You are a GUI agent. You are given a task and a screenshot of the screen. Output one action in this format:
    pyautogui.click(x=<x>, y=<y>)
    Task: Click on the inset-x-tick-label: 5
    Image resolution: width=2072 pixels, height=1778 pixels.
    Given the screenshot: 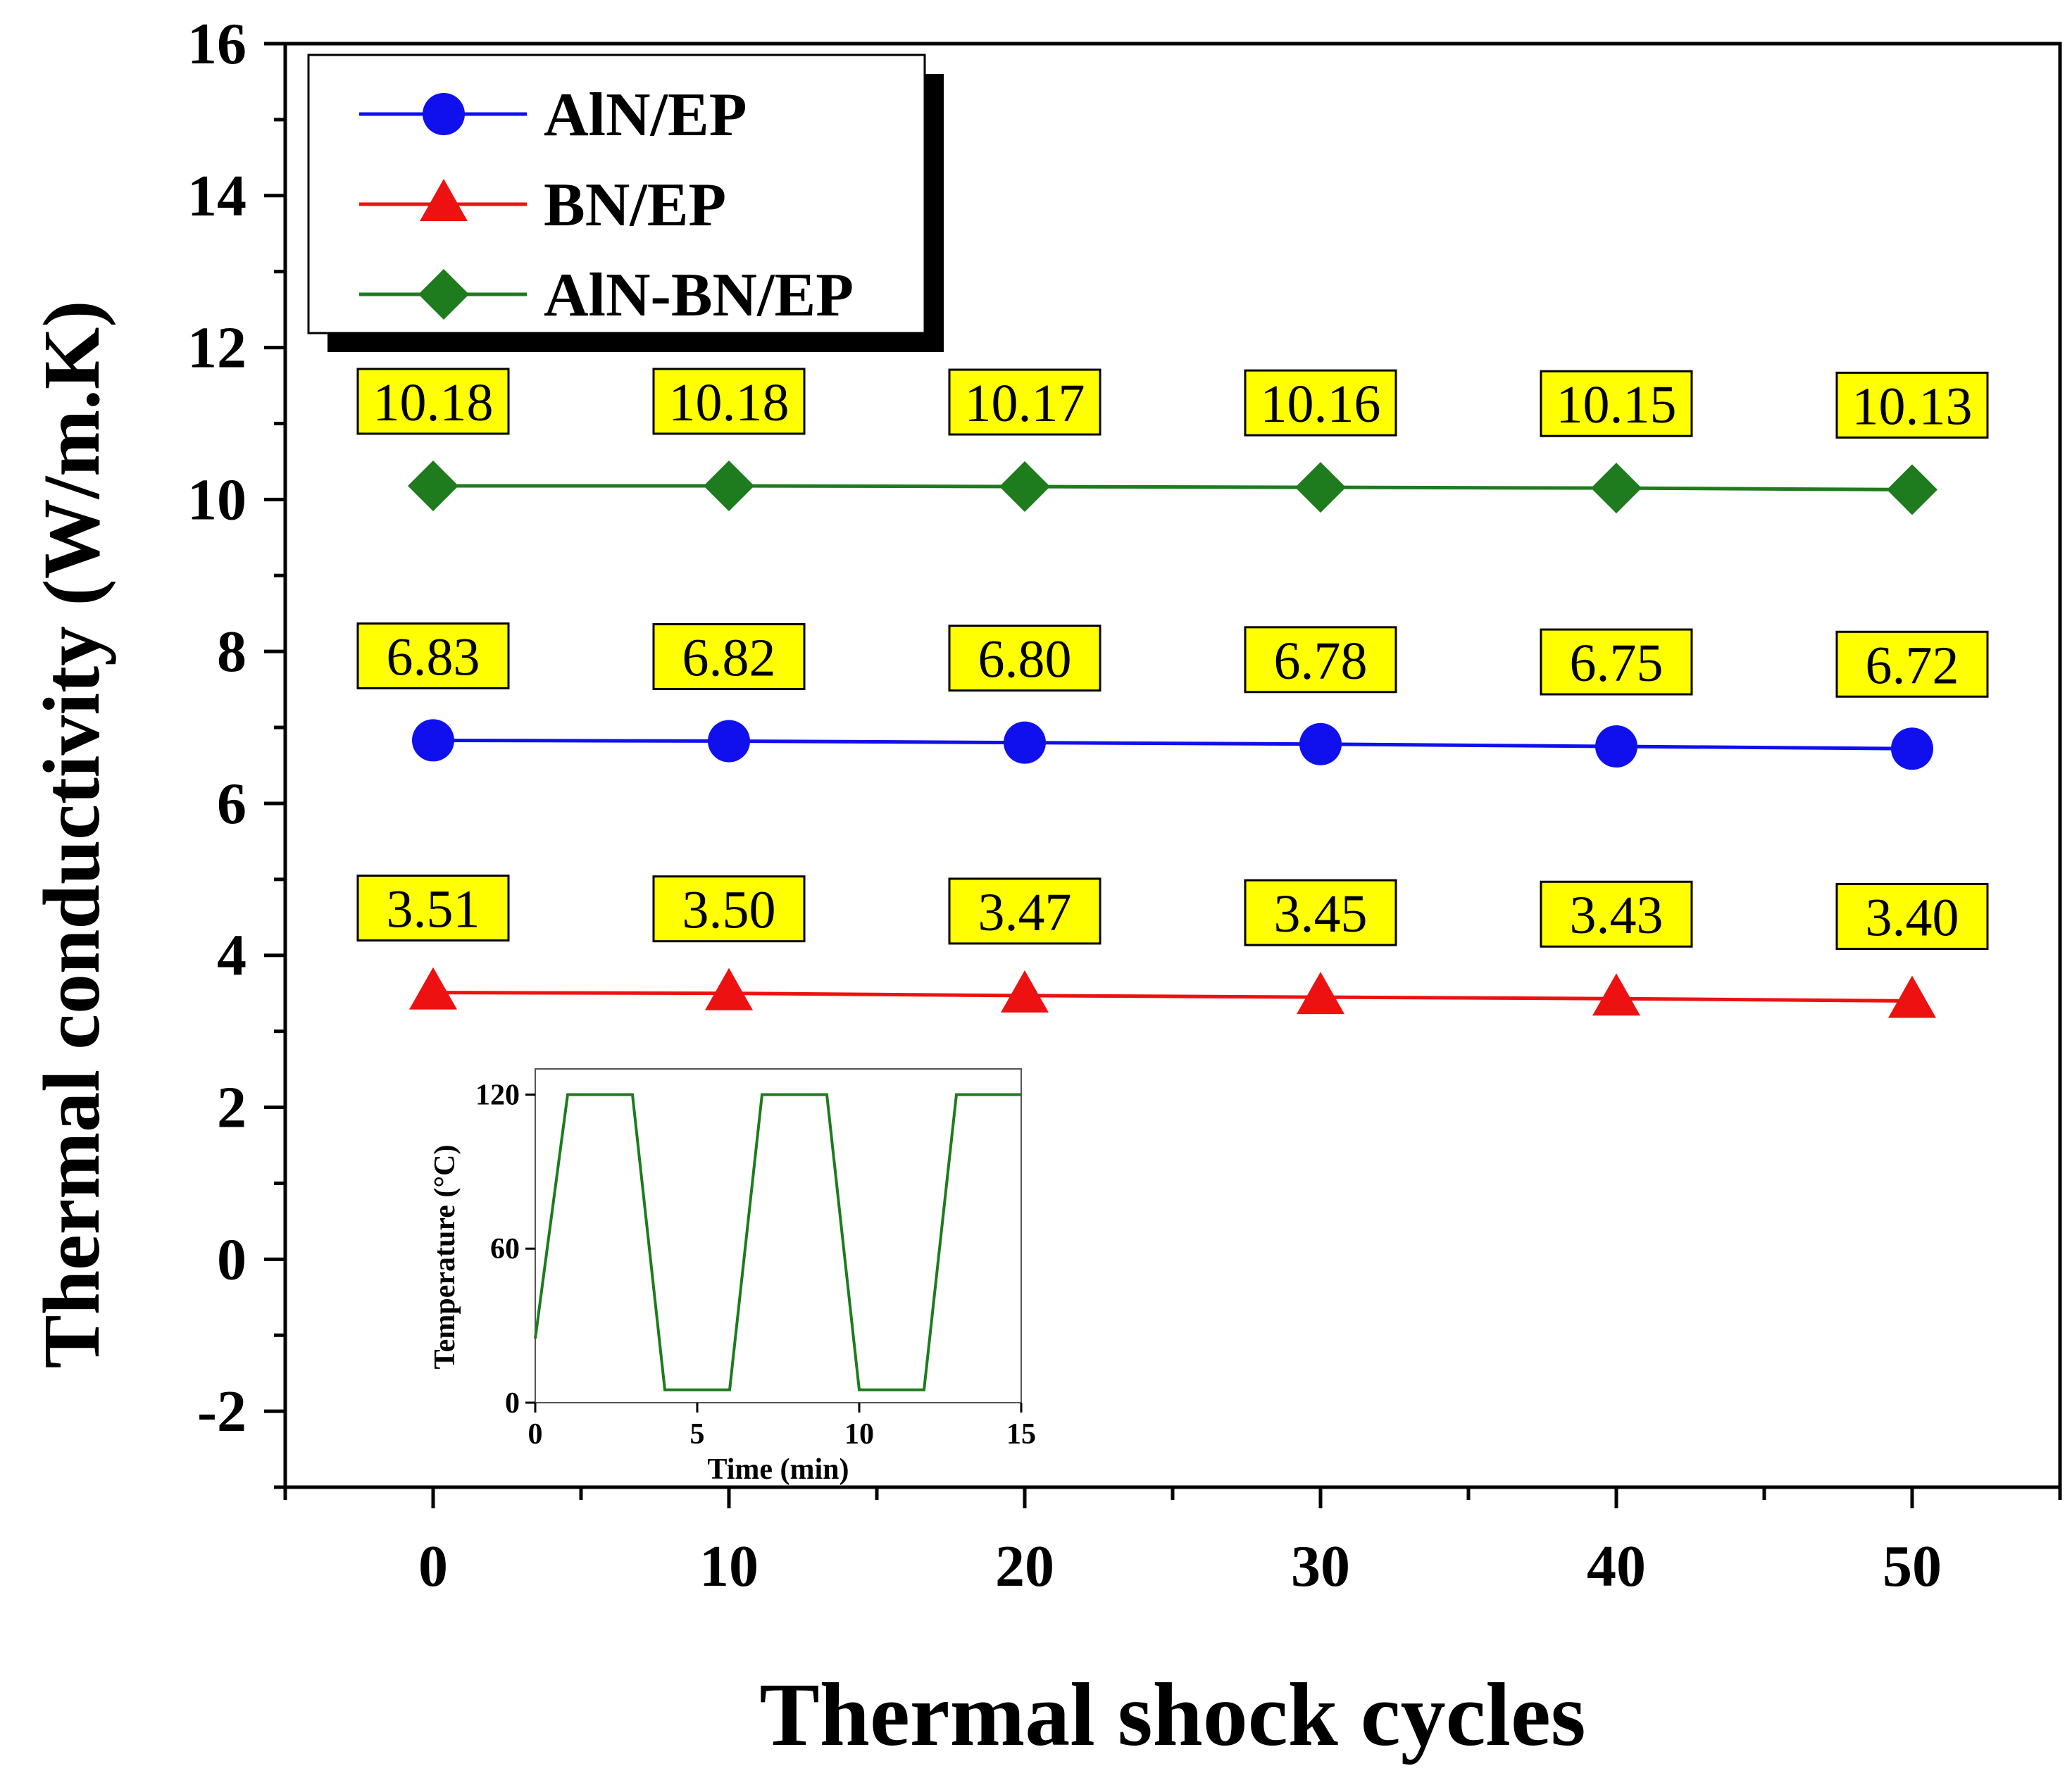 What is the action you would take?
    pyautogui.click(x=697, y=1434)
    